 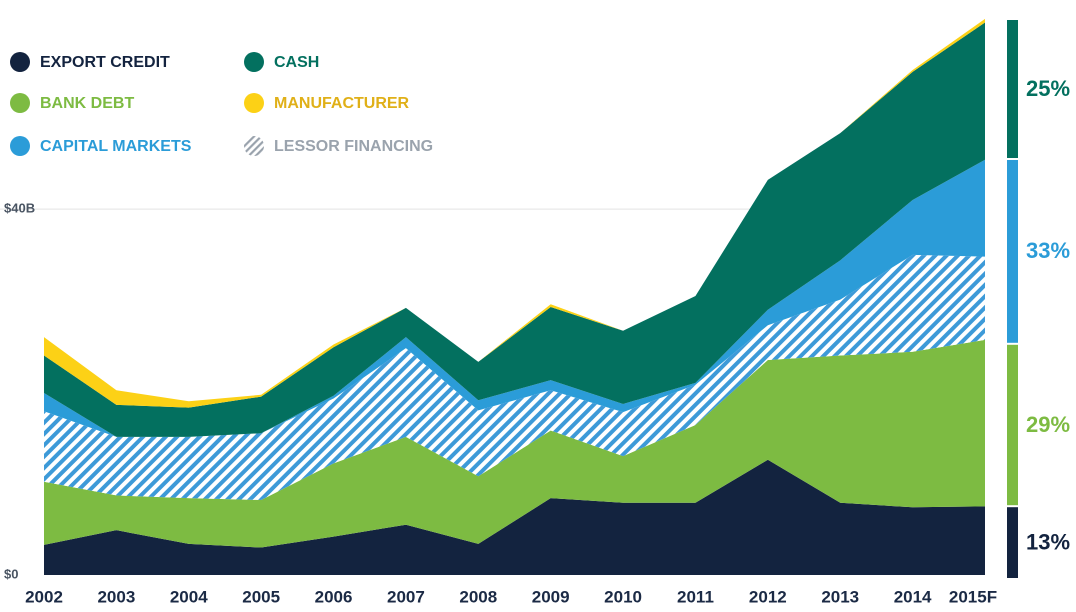 I want to click on x-tick-label: 2015F, so click(x=973, y=596).